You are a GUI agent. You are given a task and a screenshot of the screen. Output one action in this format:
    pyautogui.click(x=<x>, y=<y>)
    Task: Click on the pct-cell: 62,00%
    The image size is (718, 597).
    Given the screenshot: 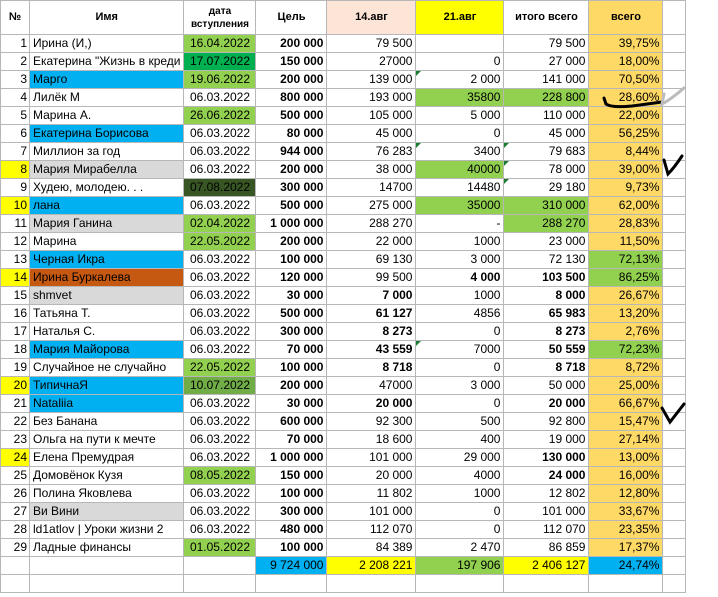 What is the action you would take?
    pyautogui.click(x=626, y=205)
    